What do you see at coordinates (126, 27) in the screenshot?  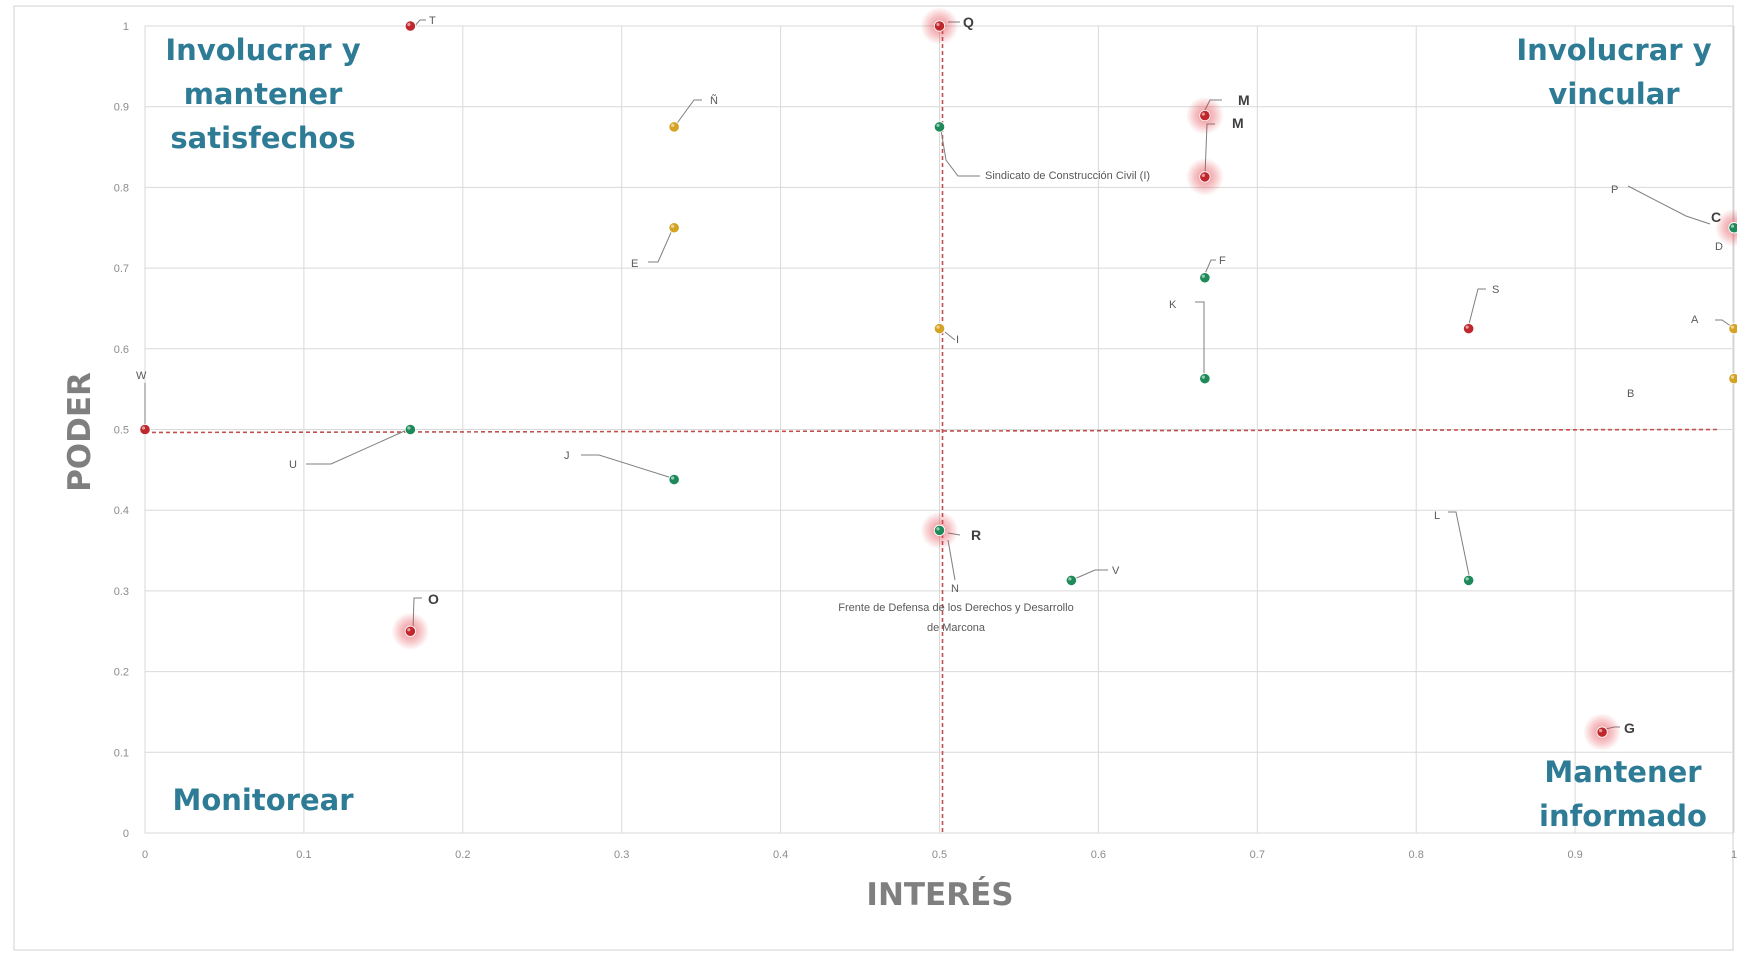 I see `y-tick-label: 1` at bounding box center [126, 27].